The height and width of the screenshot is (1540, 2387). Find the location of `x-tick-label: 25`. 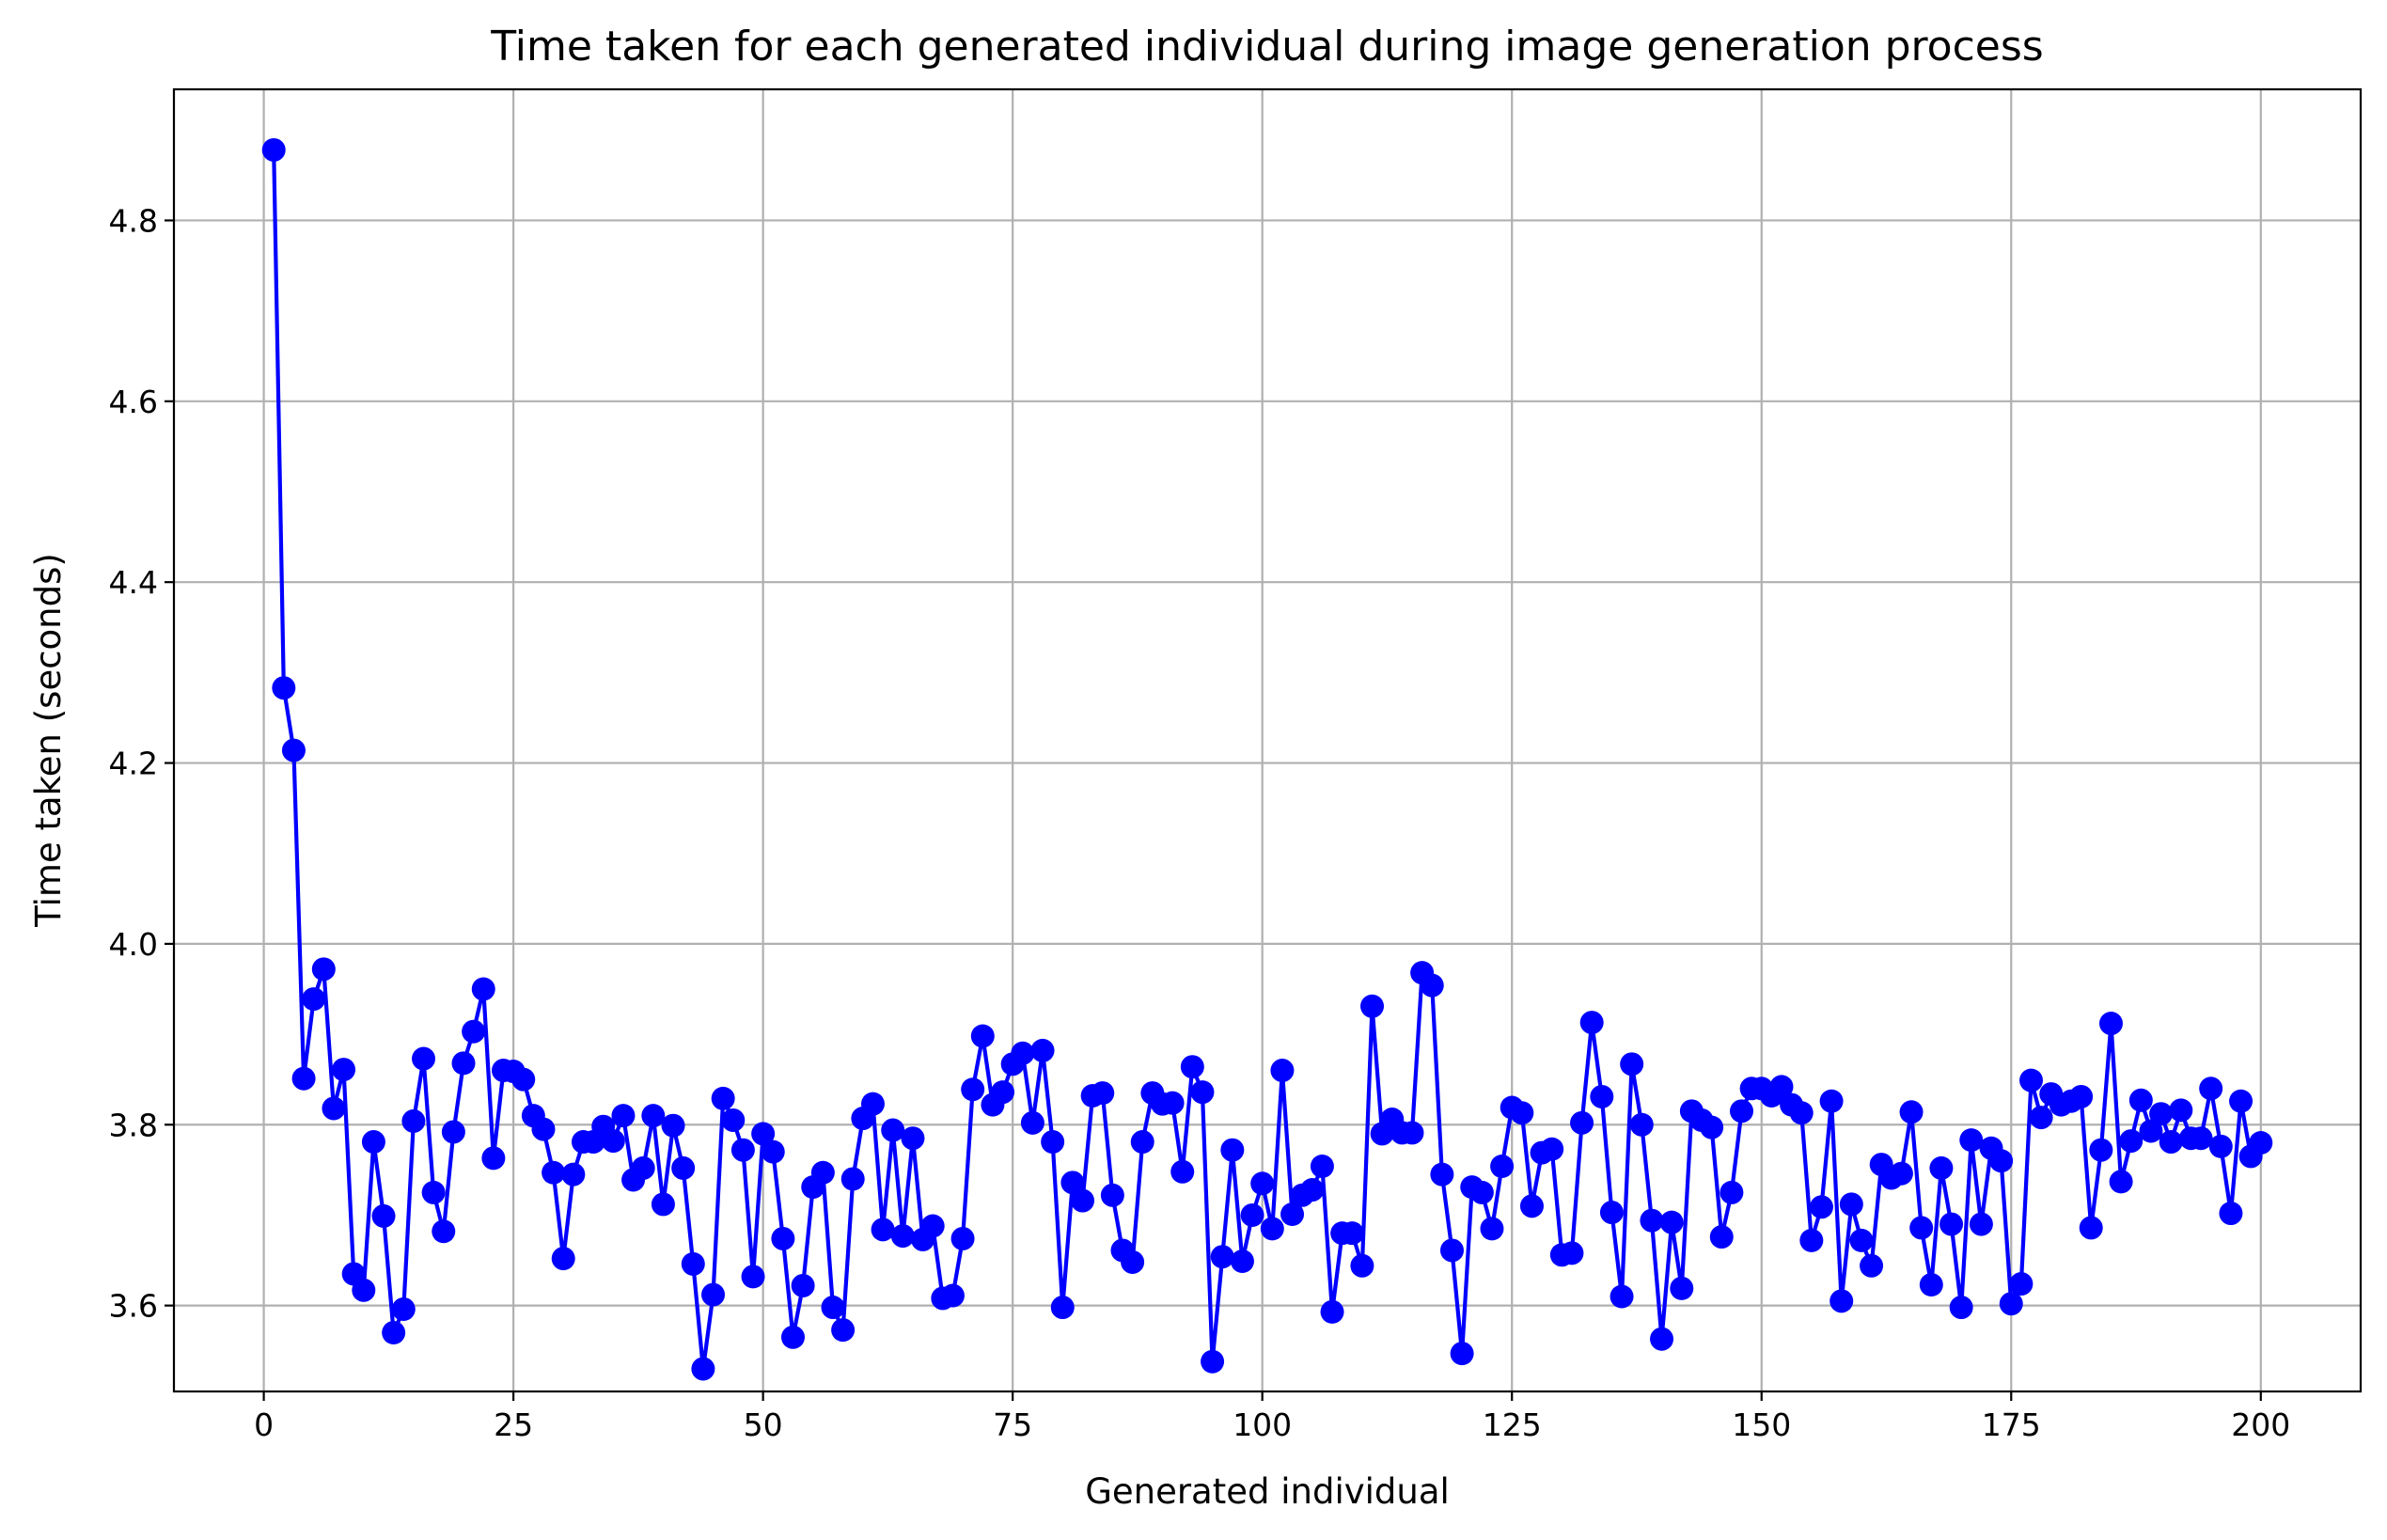

x-tick-label: 25 is located at coordinates (513, 1424).